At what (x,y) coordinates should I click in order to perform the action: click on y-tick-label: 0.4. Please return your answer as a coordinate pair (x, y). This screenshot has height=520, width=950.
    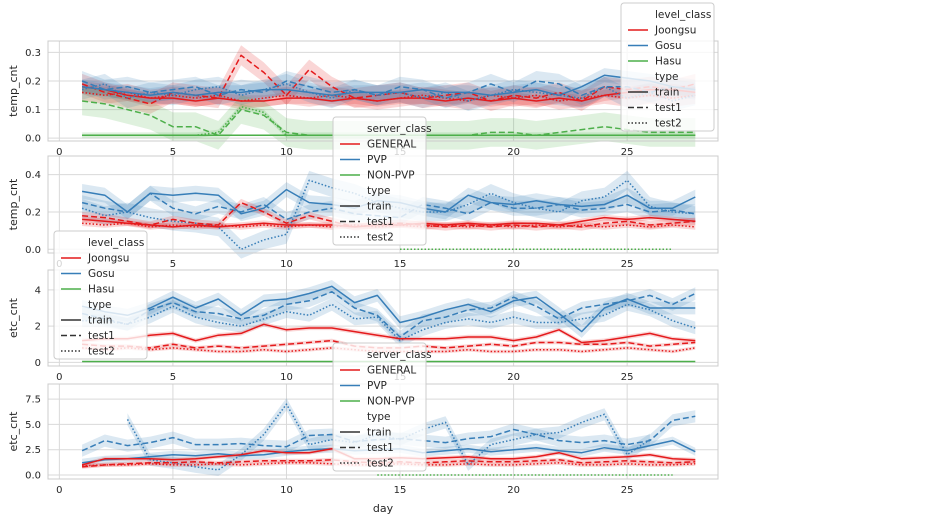
    Looking at the image, I should click on (33, 175).